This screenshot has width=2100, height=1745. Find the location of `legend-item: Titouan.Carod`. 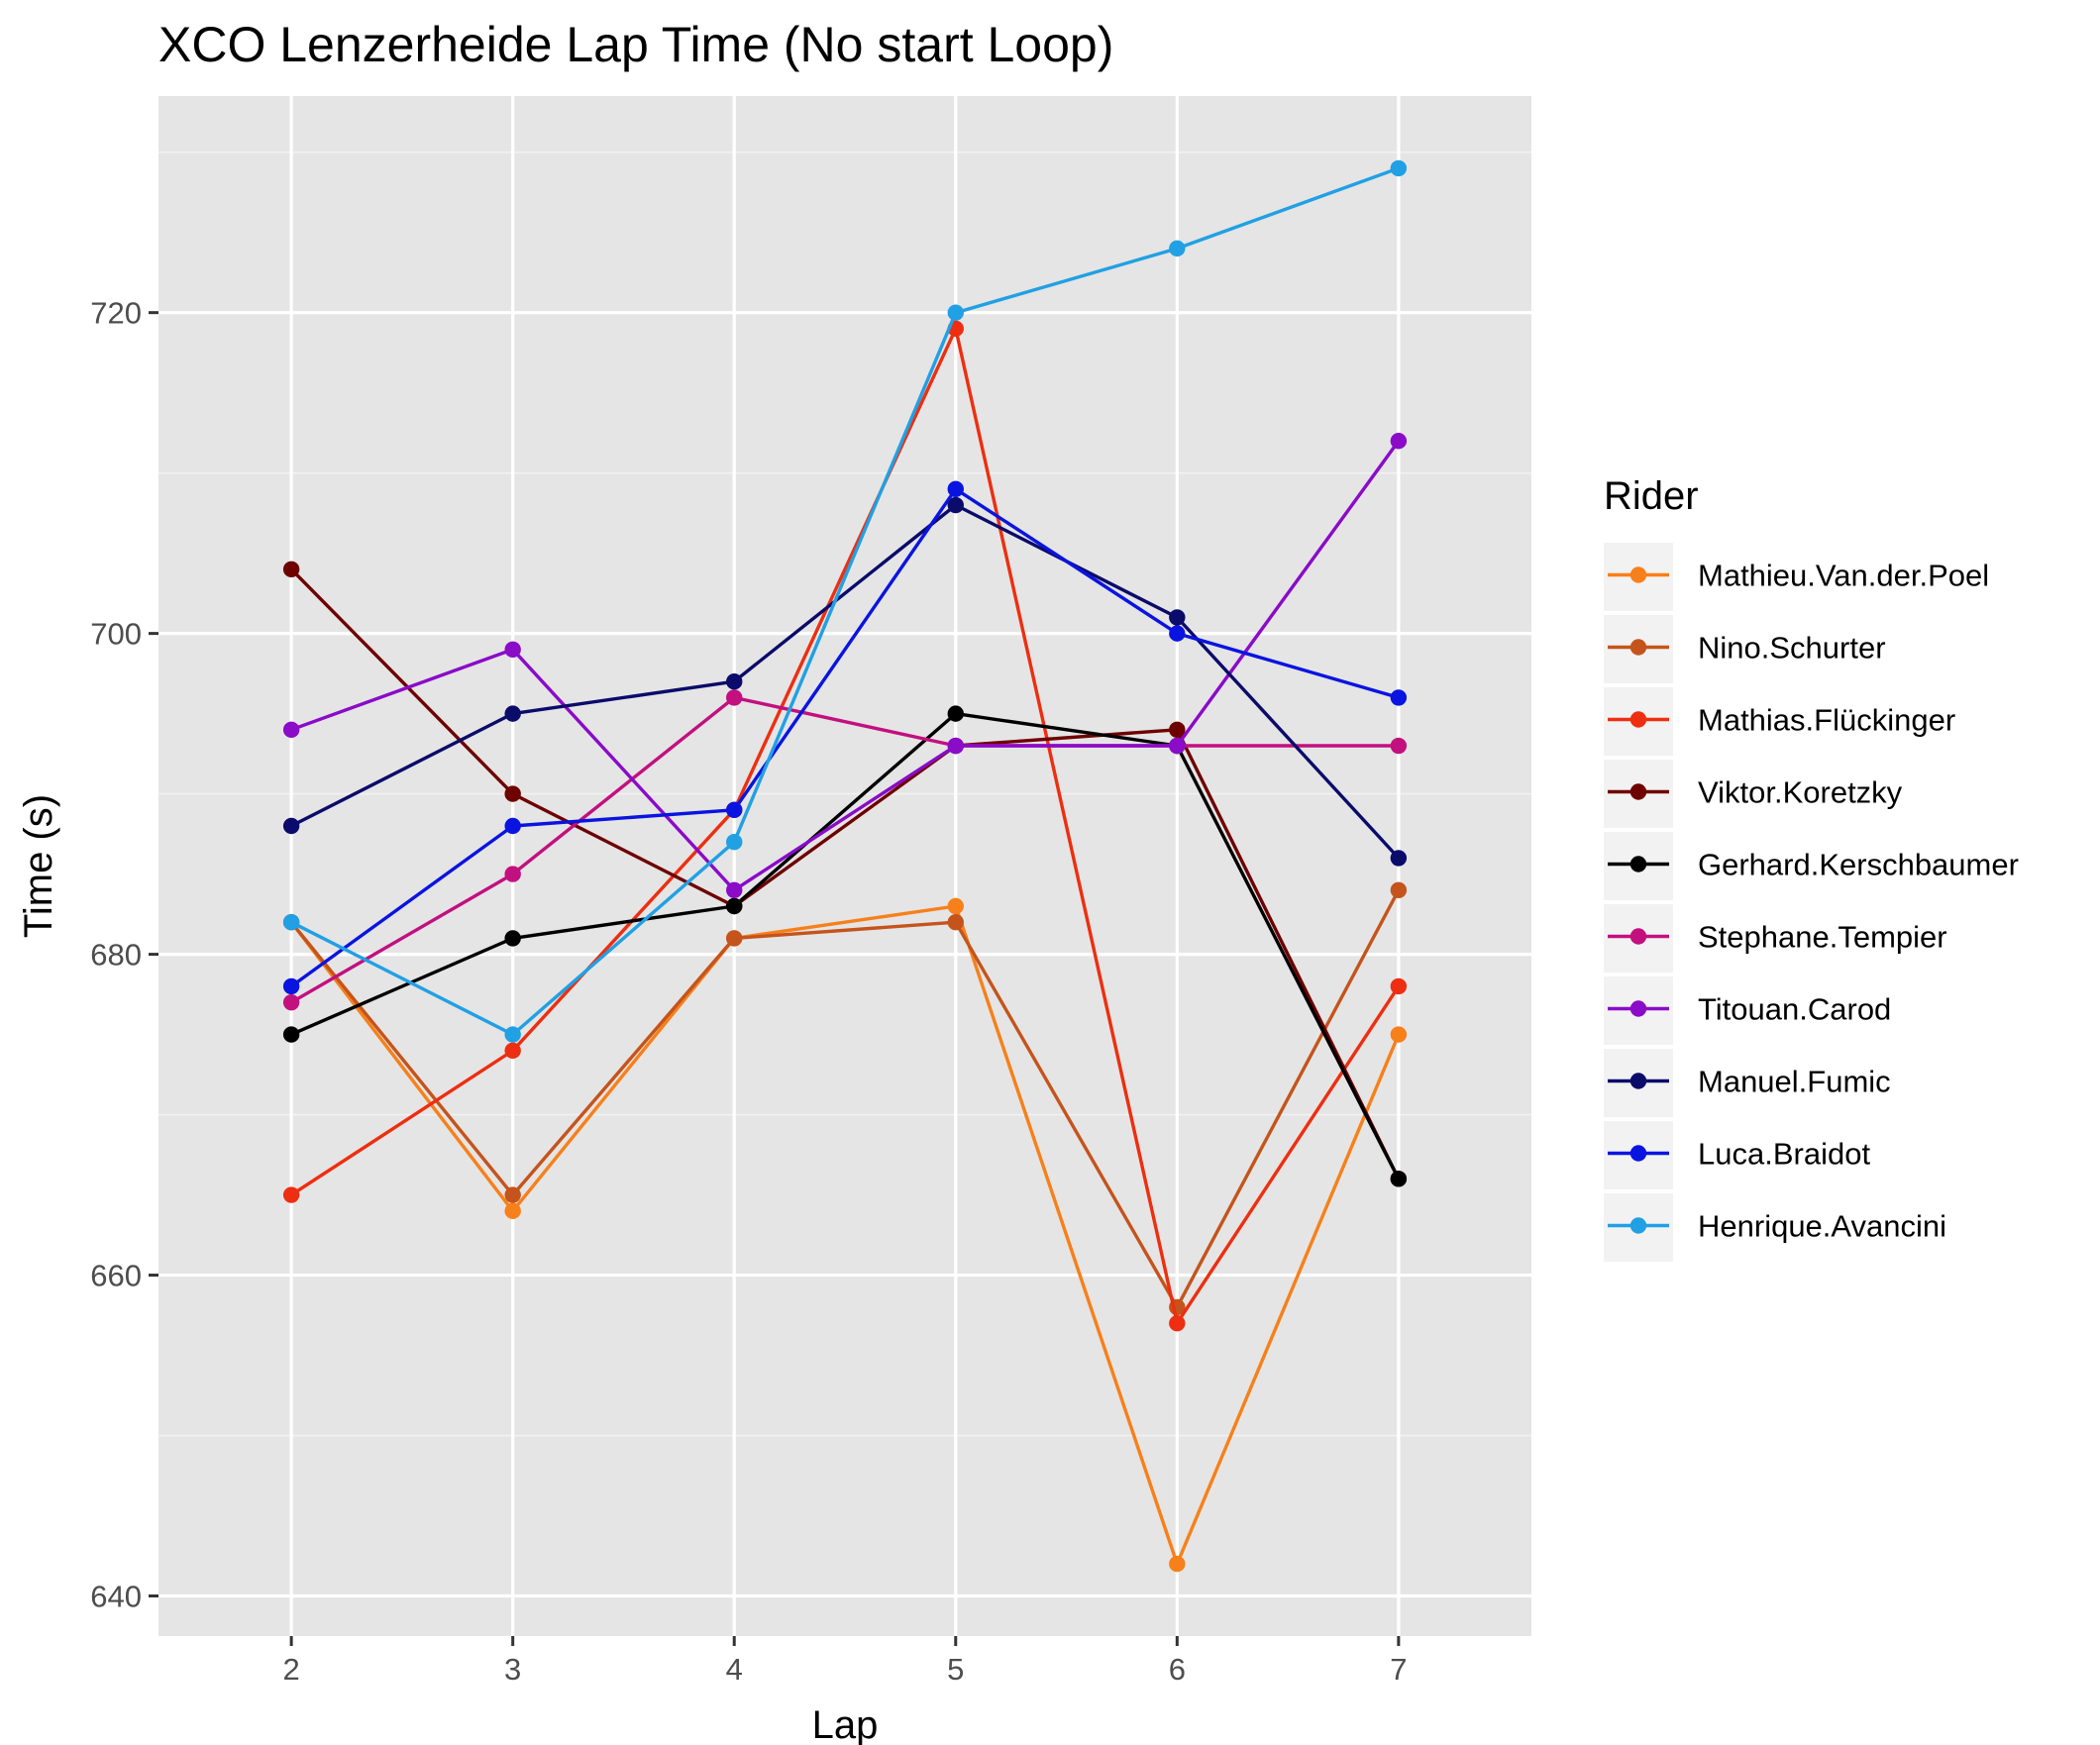

legend-item: Titouan.Carod is located at coordinates (1747, 1010).